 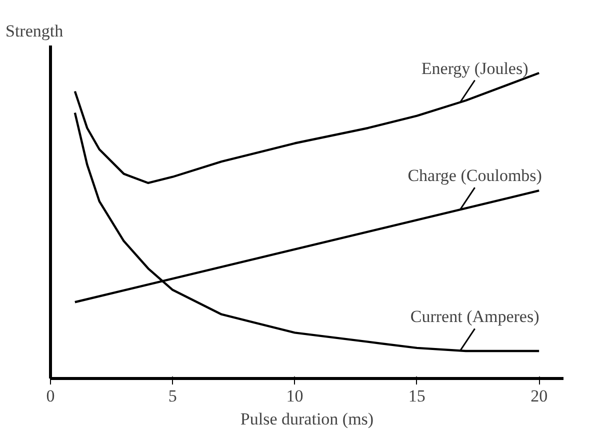 What do you see at coordinates (474, 68) in the screenshot?
I see `series-label: Energy (Joules)` at bounding box center [474, 68].